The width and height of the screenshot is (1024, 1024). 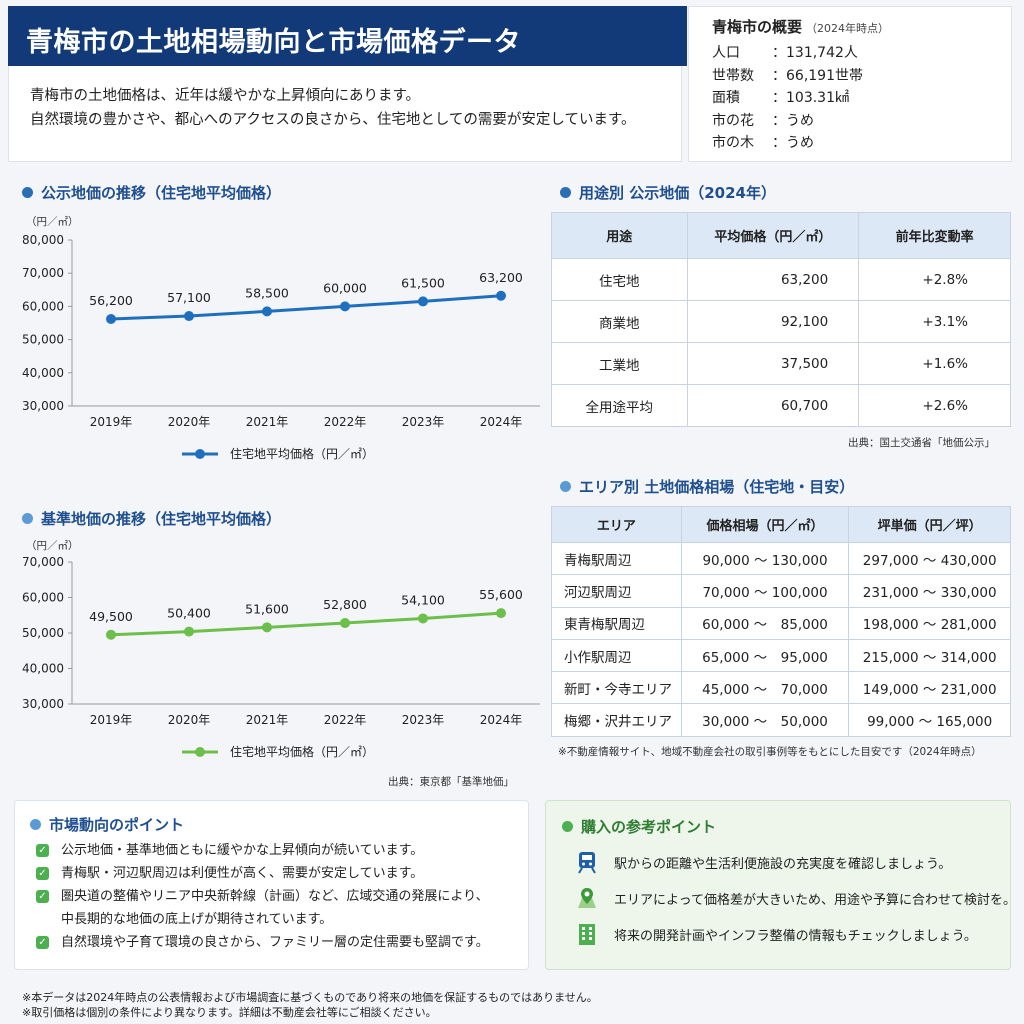 I want to click on table-cell: 297,000 〜 430,000, so click(x=929, y=558).